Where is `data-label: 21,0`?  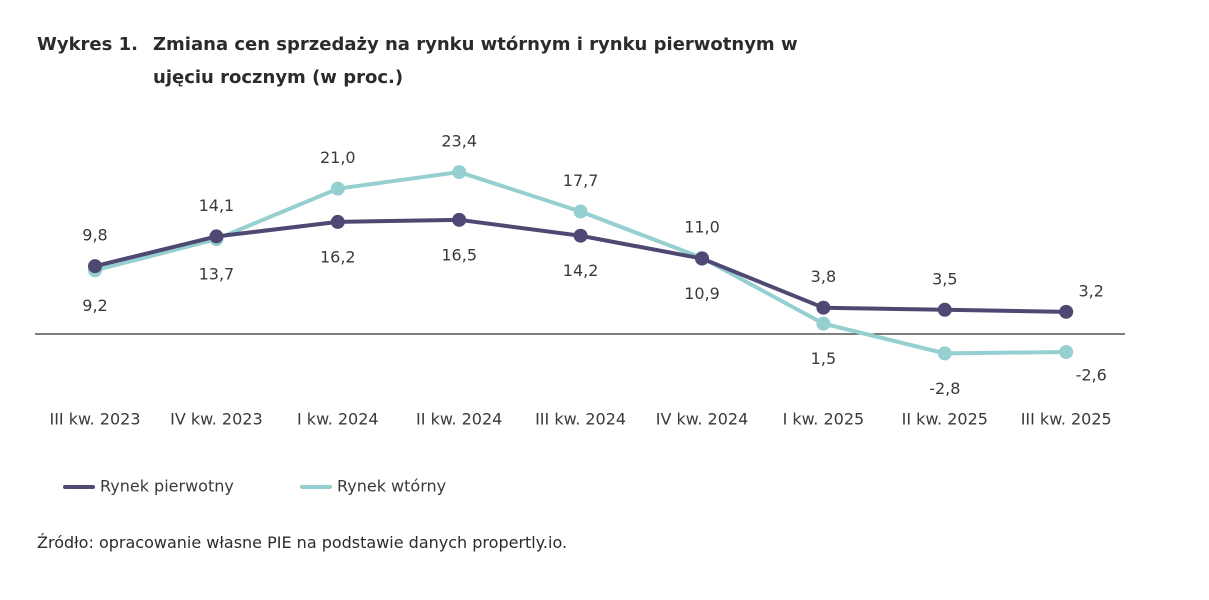
data-label: 21,0 is located at coordinates (338, 157).